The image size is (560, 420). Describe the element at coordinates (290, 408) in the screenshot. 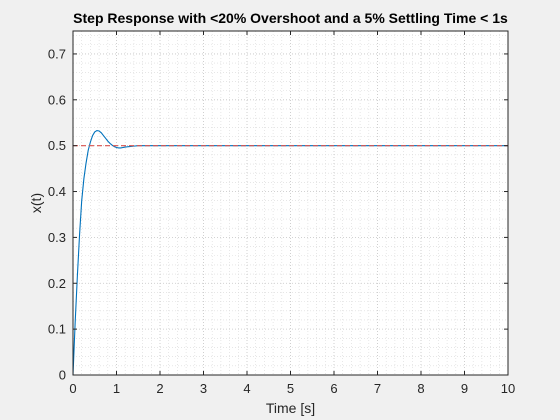

I see `x-axis-label: Time [s]` at that location.